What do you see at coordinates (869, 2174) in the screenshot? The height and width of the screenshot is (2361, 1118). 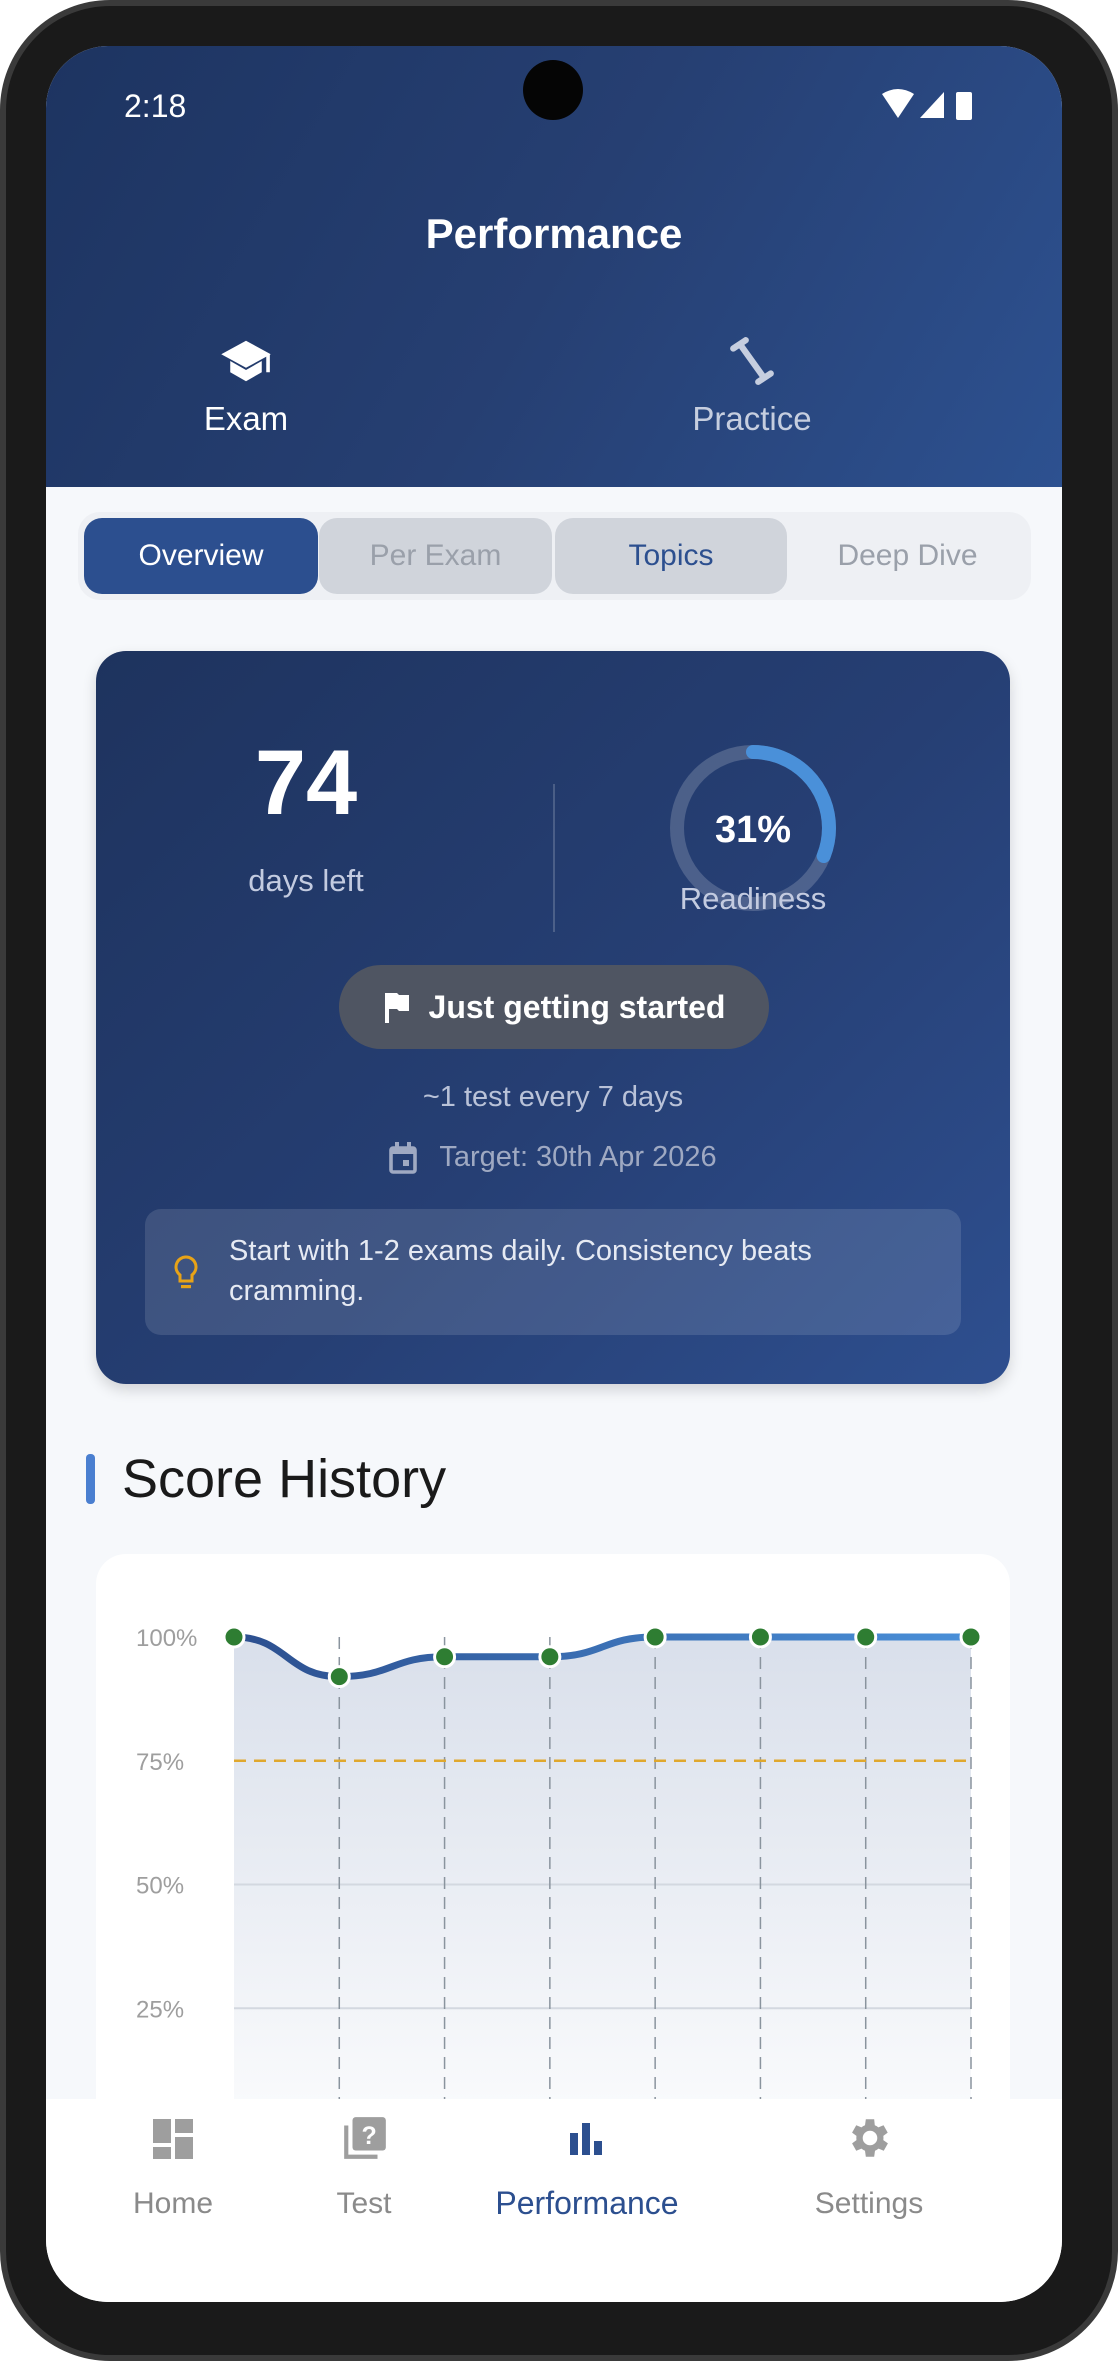 I see `nav-settings: Settings` at bounding box center [869, 2174].